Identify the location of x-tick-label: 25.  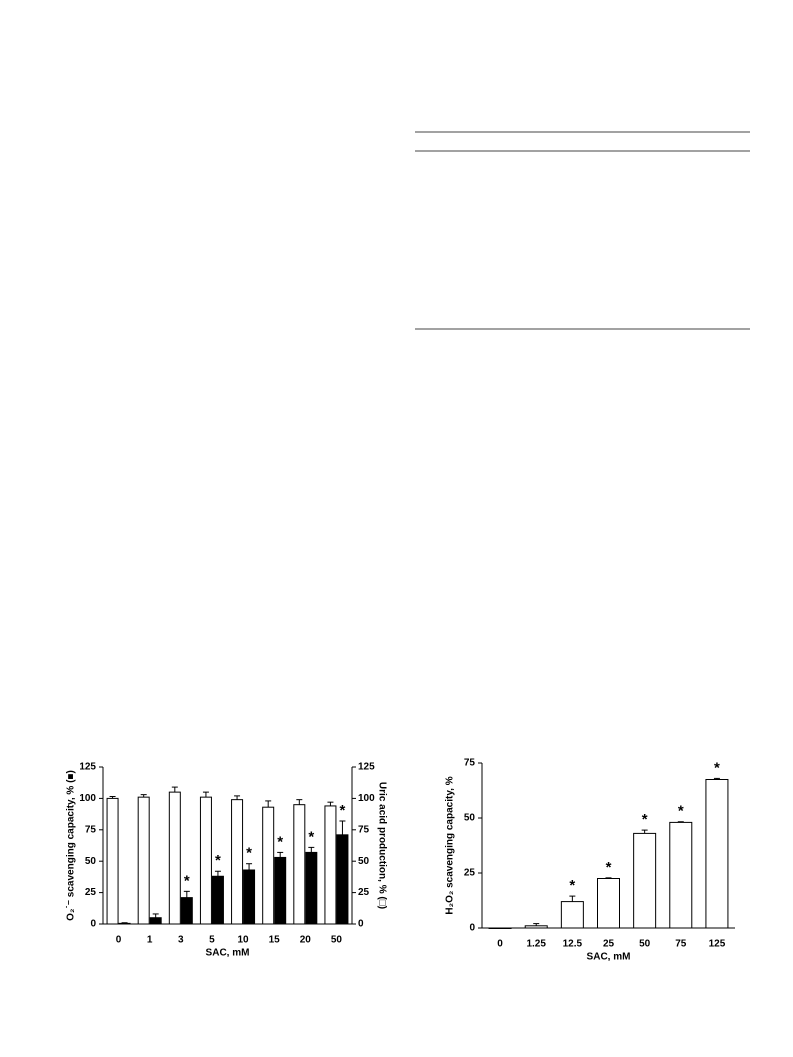
(609, 944).